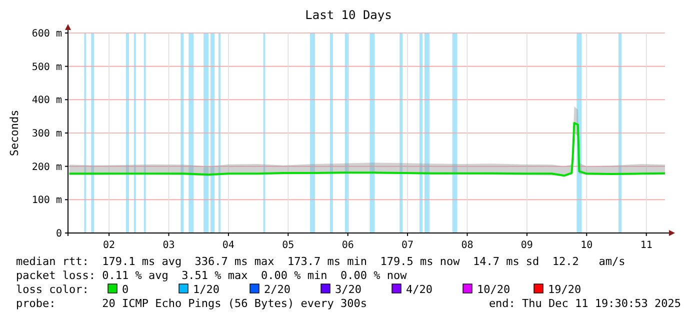  What do you see at coordinates (493, 289) in the screenshot?
I see `legend-label: 10/20` at bounding box center [493, 289].